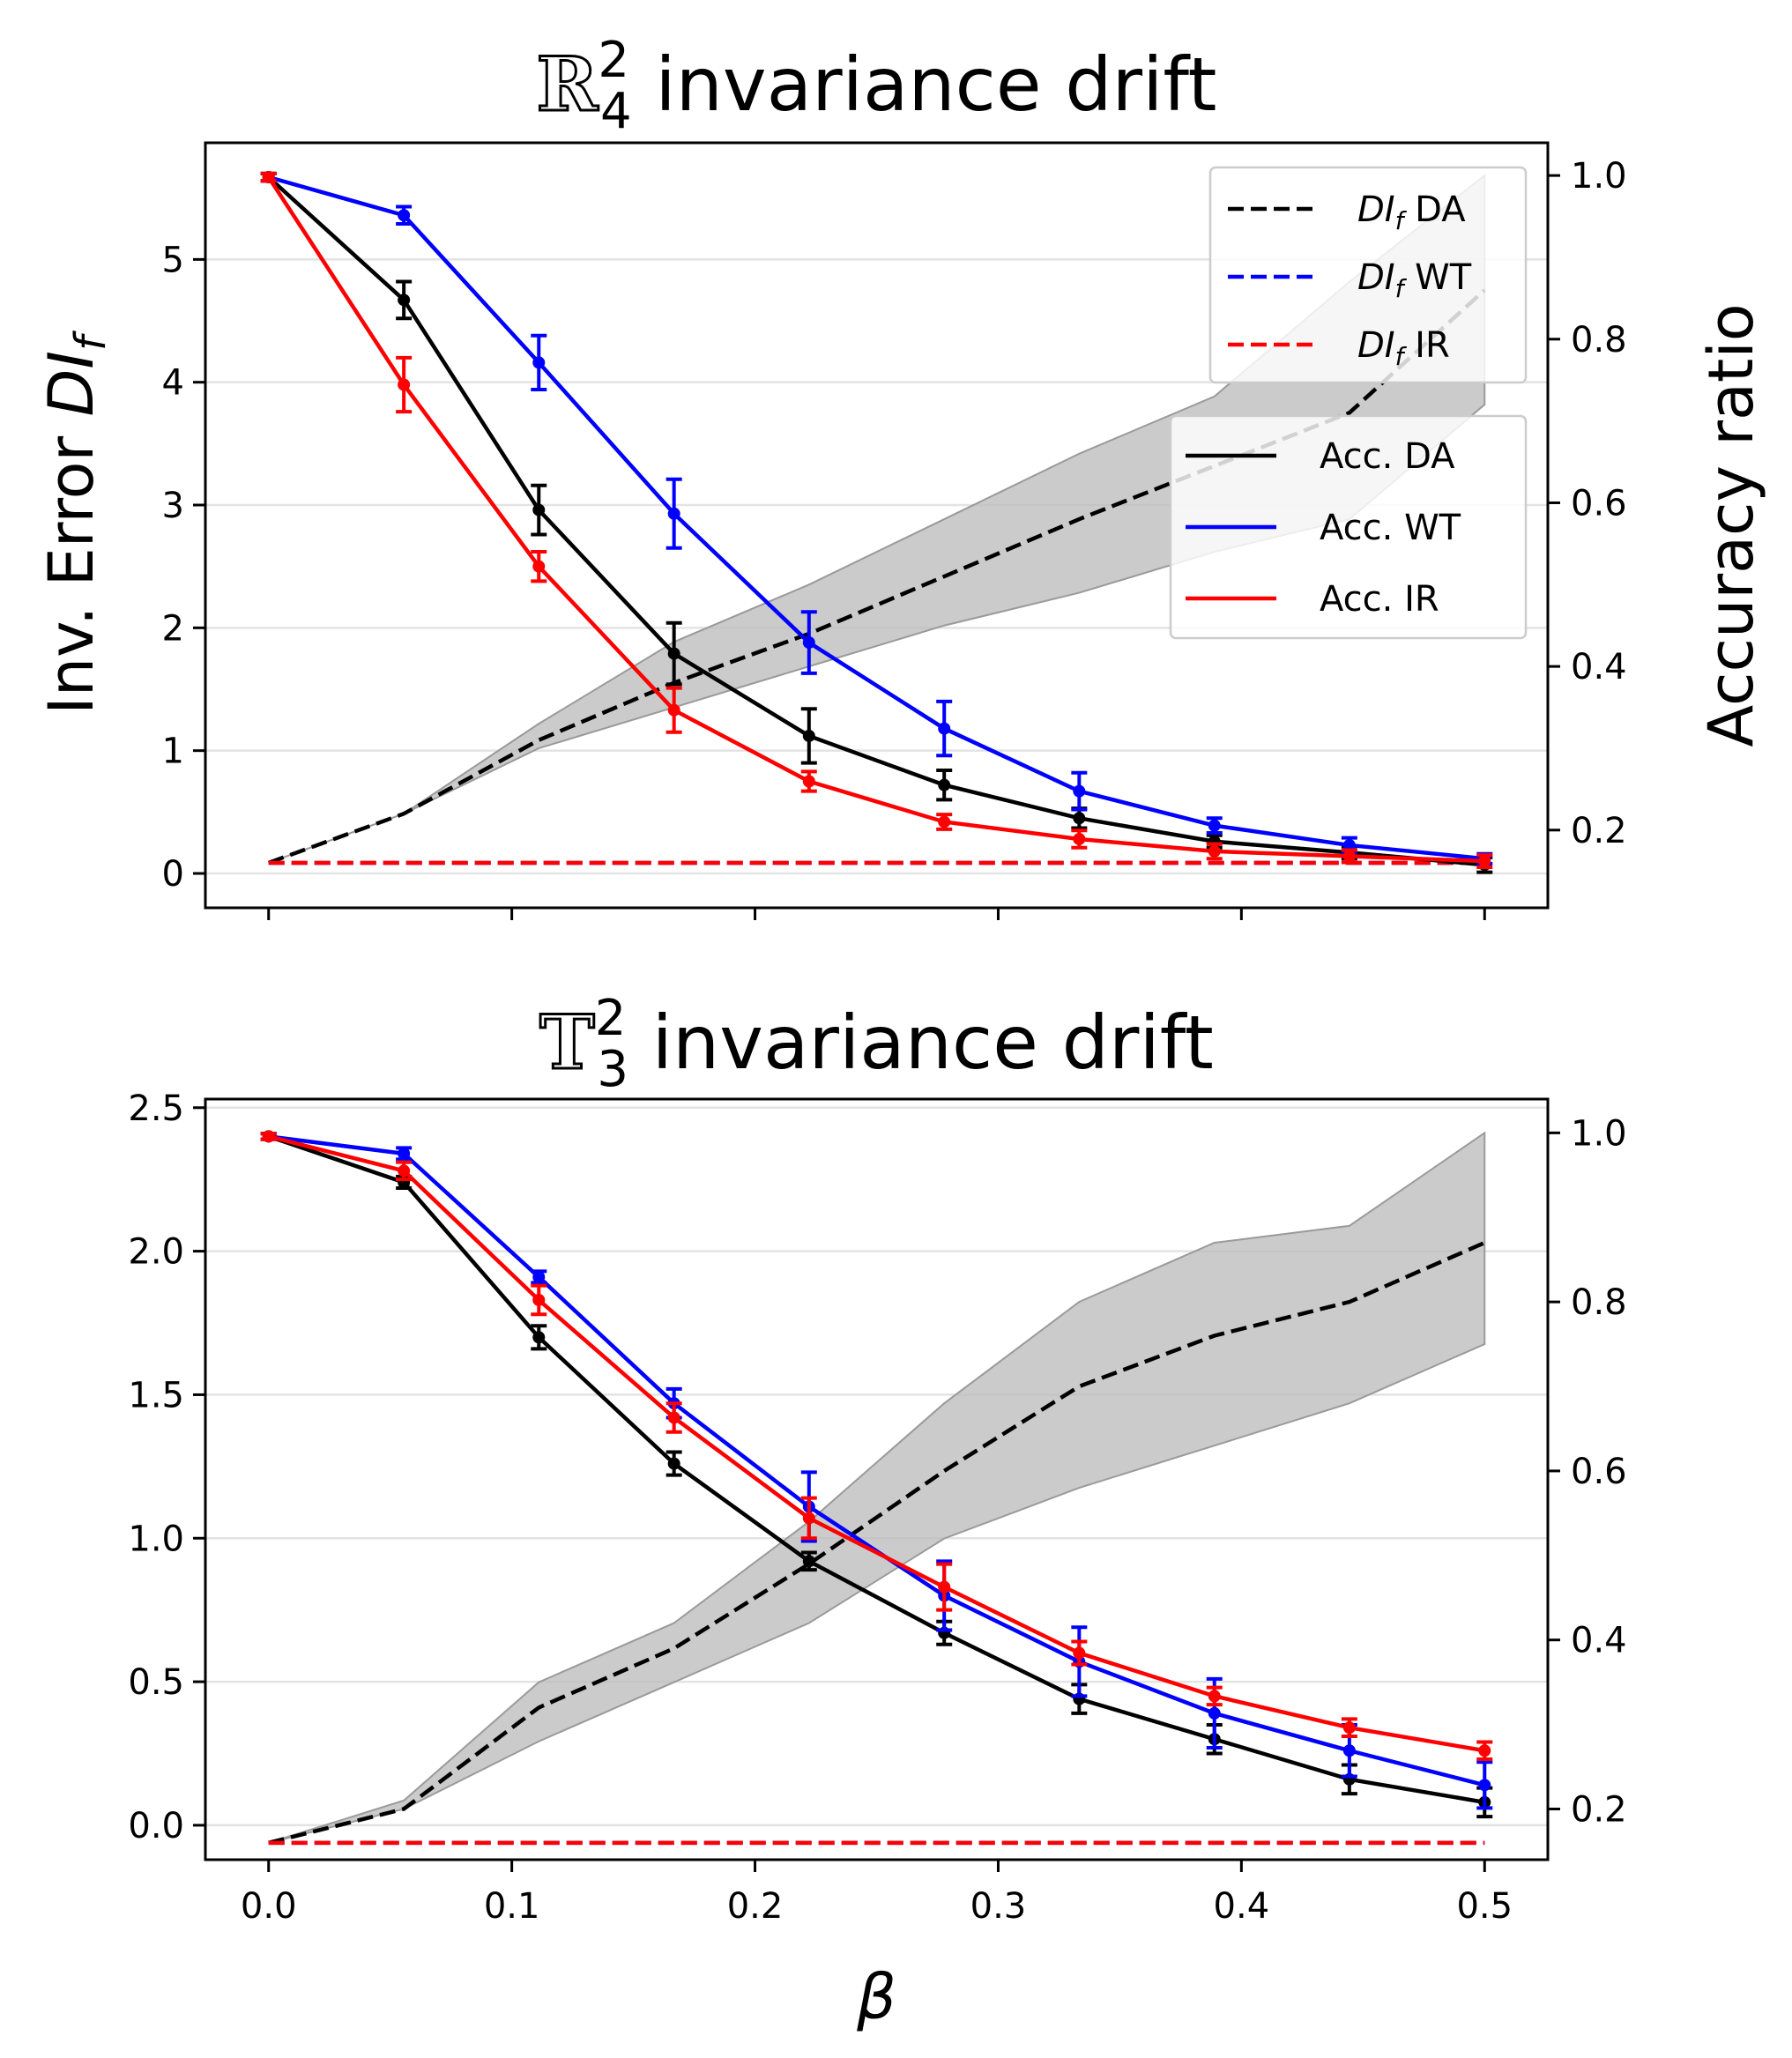 The height and width of the screenshot is (2058, 1792). I want to click on legend-label: Acc. DA, so click(1388, 456).